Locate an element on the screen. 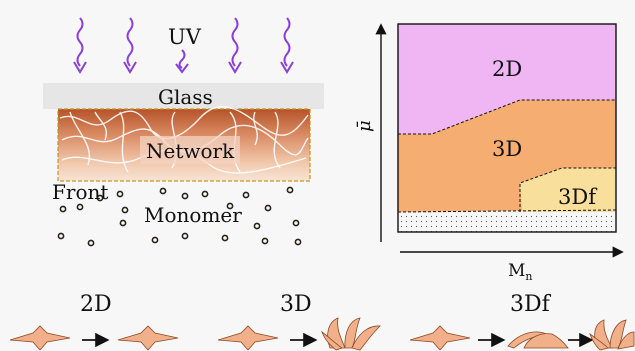 The width and height of the screenshot is (635, 351). glass-slab is located at coordinates (183, 96).